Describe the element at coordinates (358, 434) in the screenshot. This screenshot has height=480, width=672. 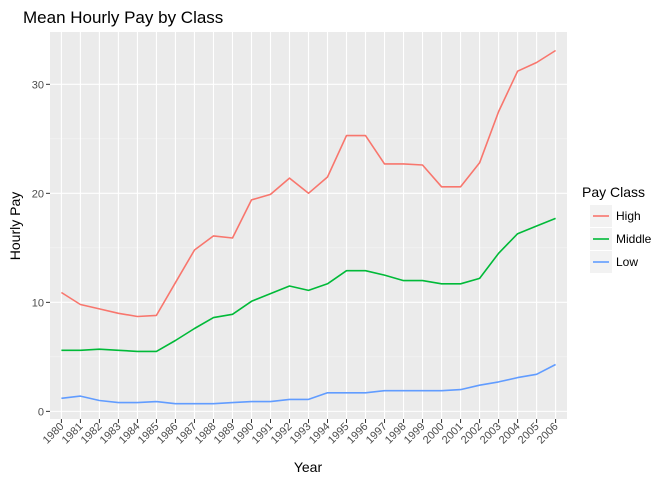
I see `x-tick-label: 1996` at that location.